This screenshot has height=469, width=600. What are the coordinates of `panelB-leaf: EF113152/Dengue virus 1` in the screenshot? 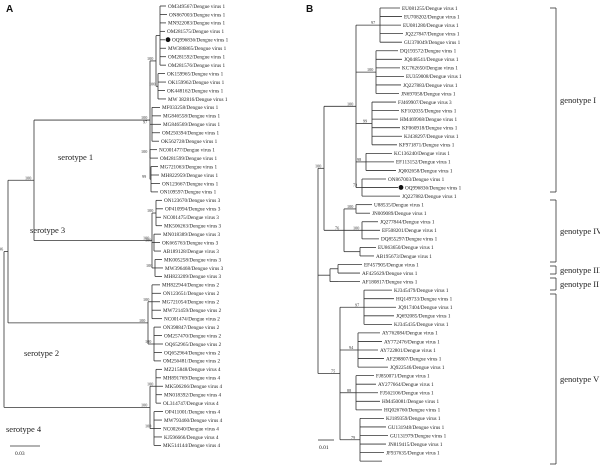 It's located at (423, 163).